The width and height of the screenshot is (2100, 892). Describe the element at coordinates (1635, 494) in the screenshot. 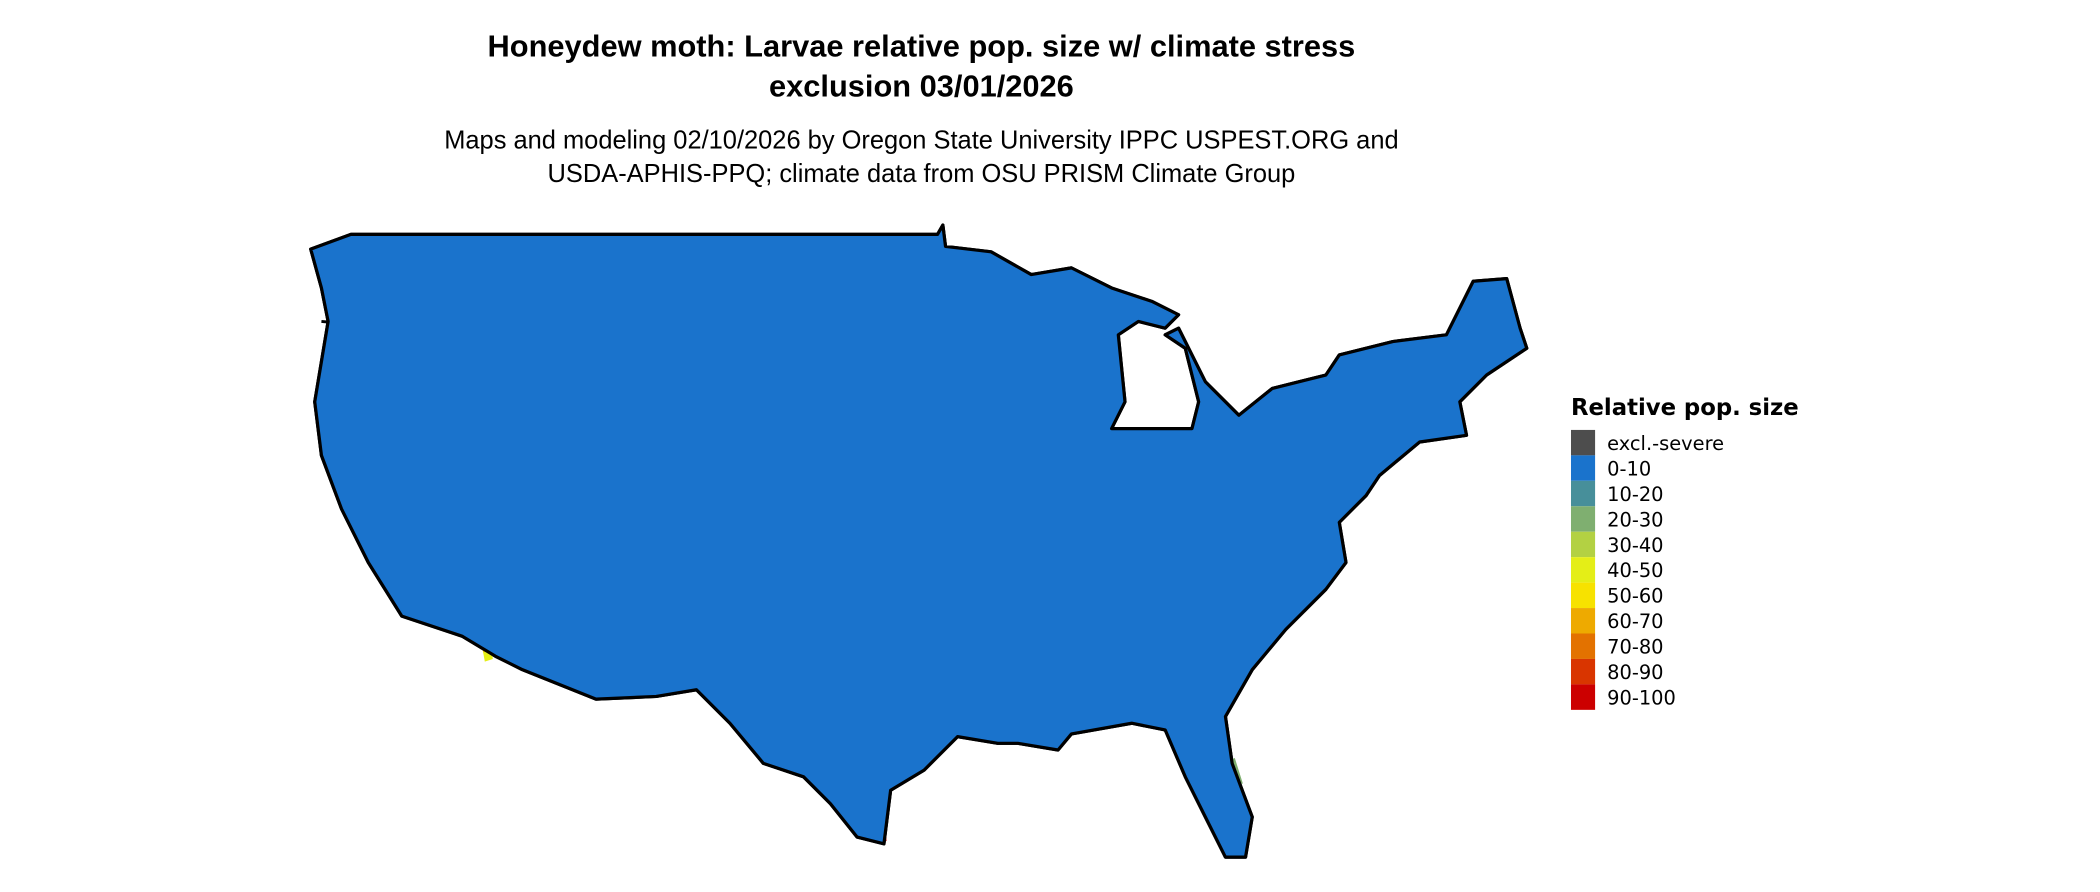

I see `legend-label-2: 10-20` at that location.